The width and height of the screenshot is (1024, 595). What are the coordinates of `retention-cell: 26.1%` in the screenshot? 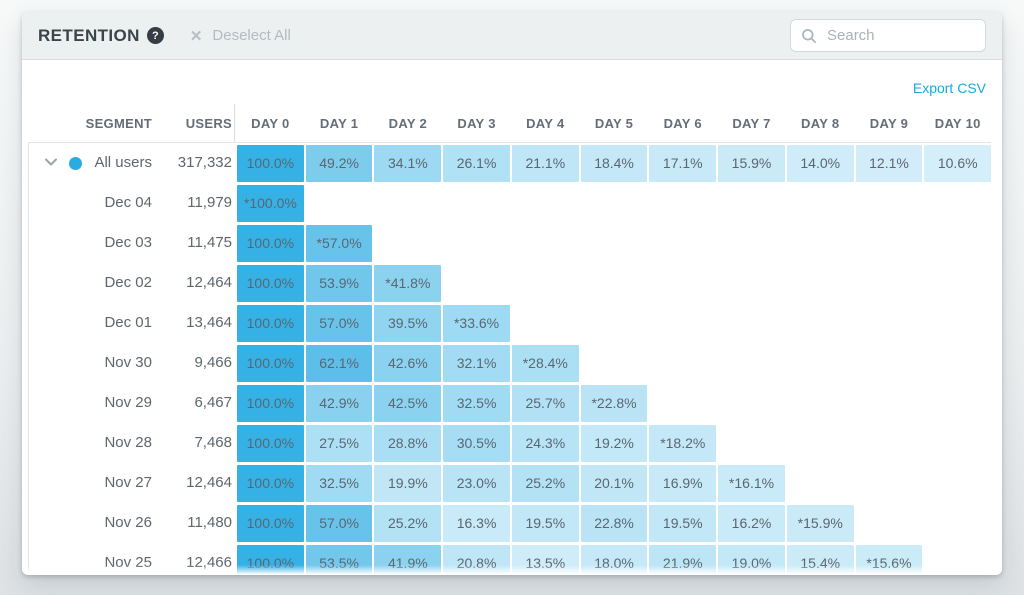 It's located at (476, 163).